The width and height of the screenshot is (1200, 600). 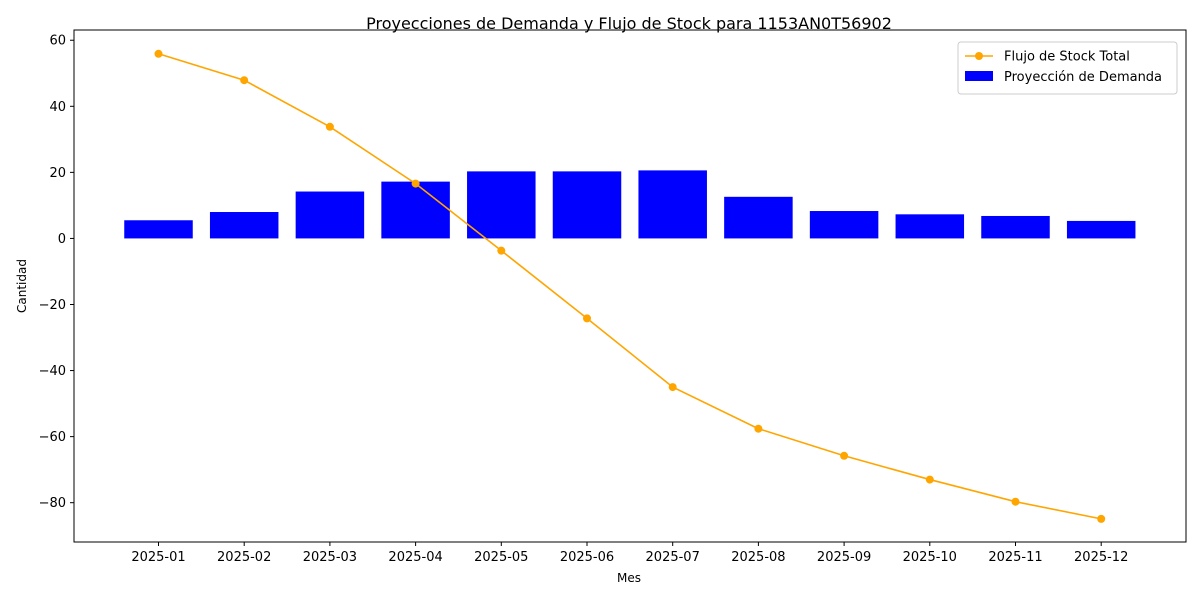 What do you see at coordinates (1083, 77) in the screenshot?
I see `legend-label-demand: Proyección de Demanda` at bounding box center [1083, 77].